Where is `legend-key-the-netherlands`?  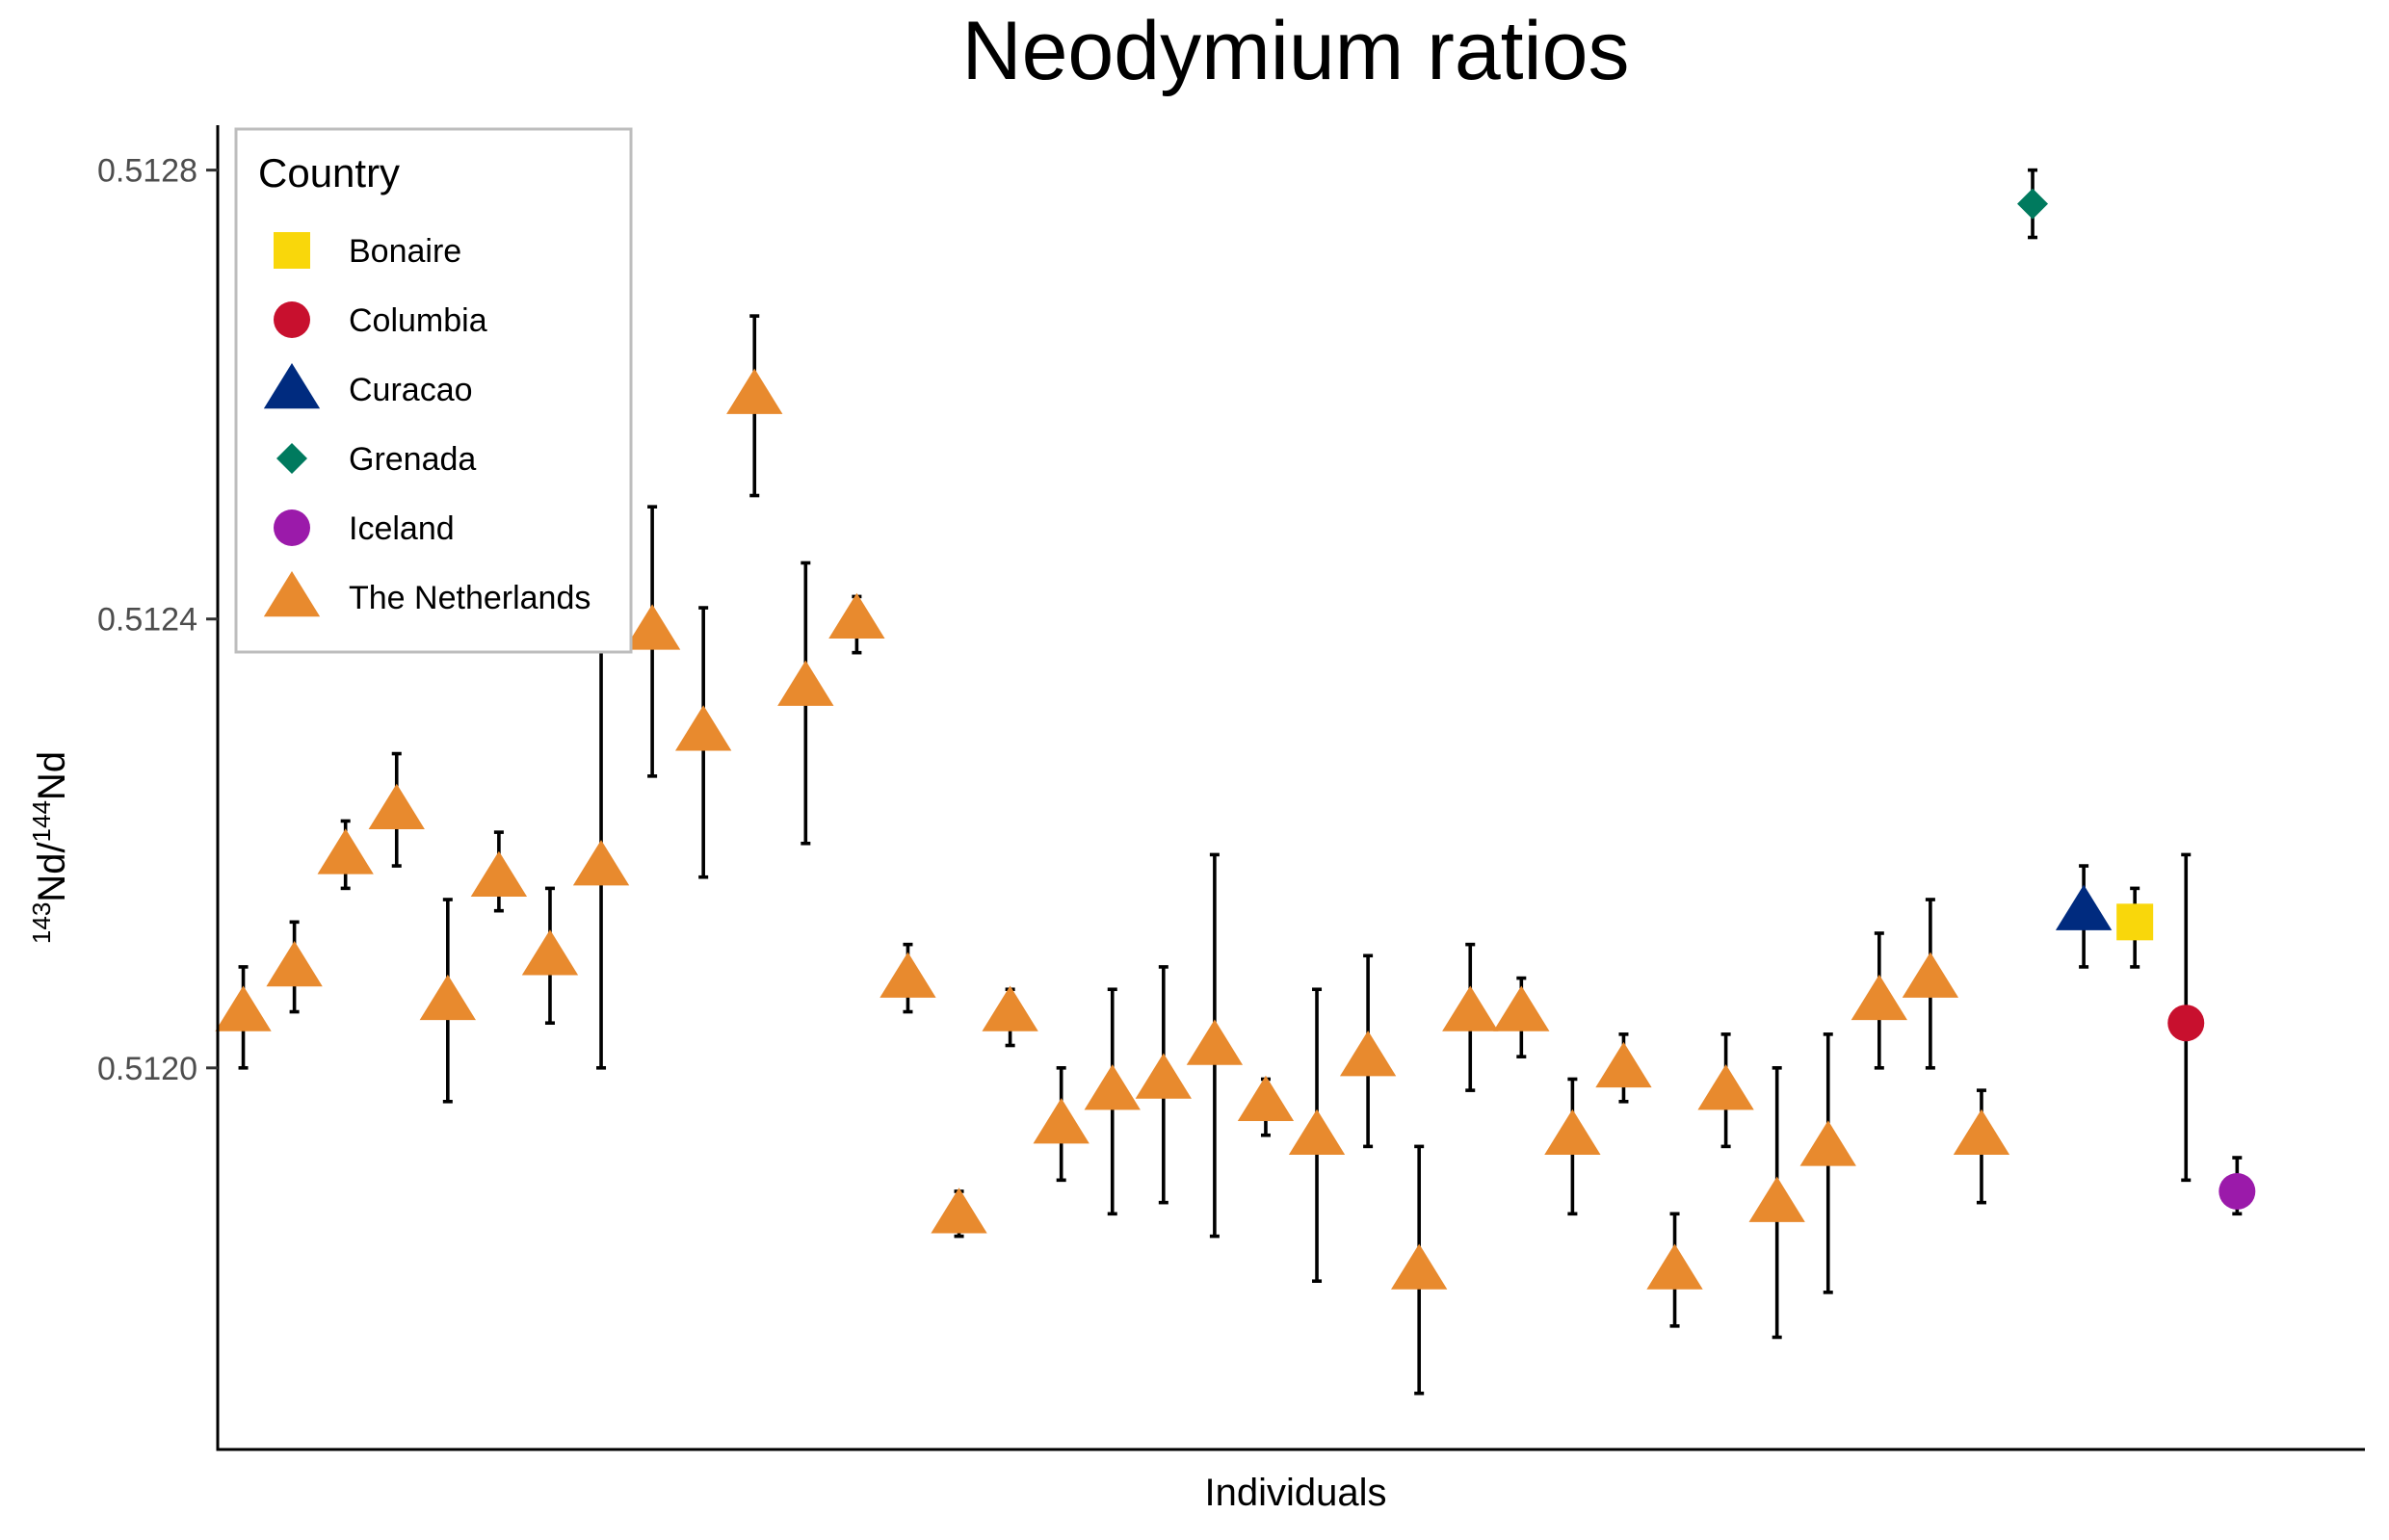
legend-key-the-netherlands is located at coordinates (292, 594).